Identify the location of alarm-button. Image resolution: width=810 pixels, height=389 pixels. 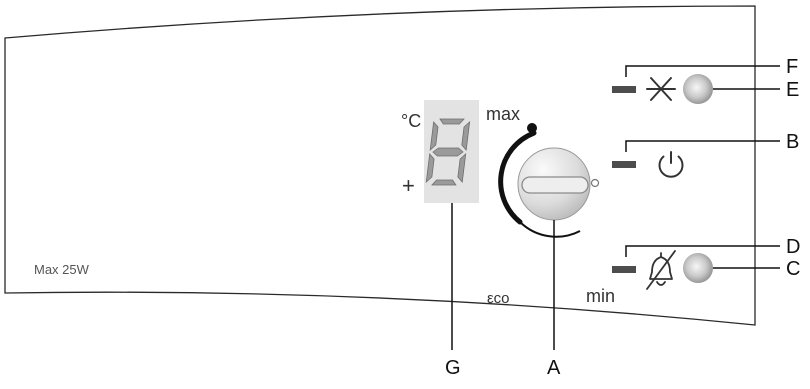
(698, 268).